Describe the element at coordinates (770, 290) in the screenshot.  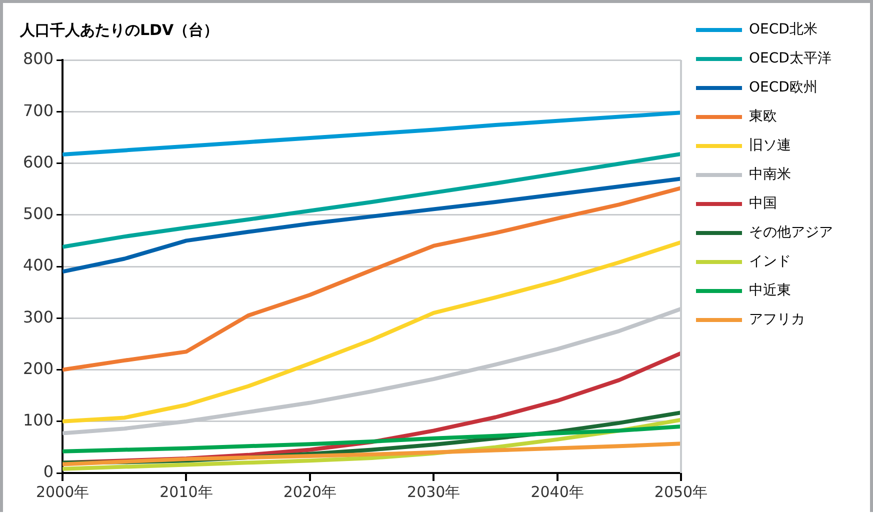
I see `legend-label: 中近東` at that location.